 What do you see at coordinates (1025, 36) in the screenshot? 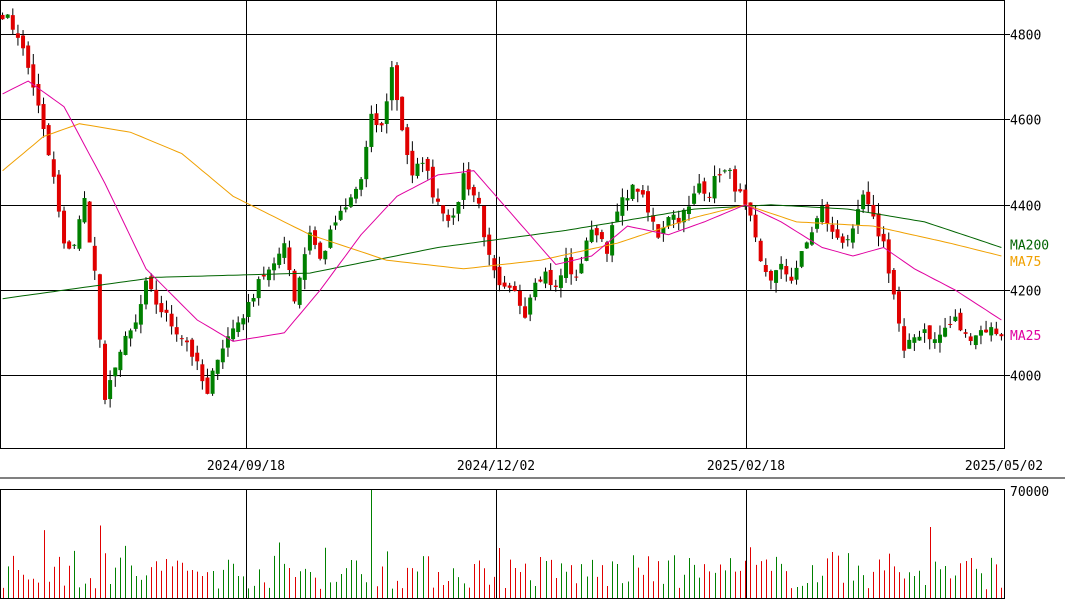
I see `y-tick-label: 4800` at bounding box center [1025, 36].